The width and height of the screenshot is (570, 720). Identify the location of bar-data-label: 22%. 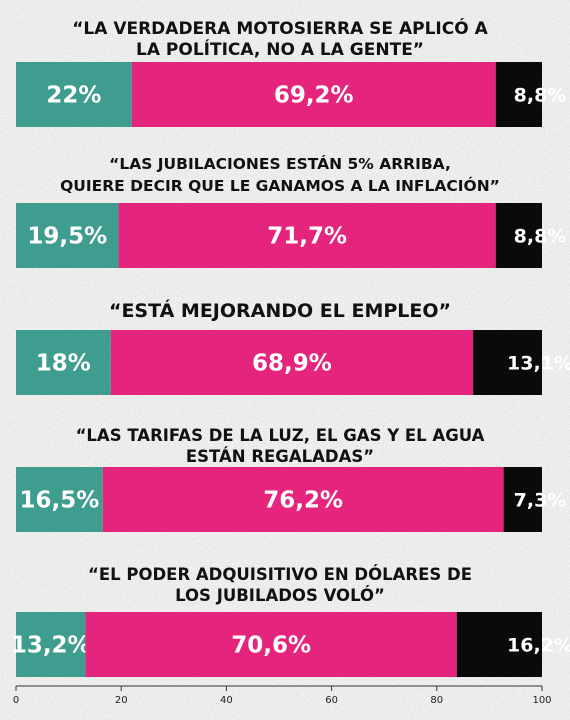
(73, 96).